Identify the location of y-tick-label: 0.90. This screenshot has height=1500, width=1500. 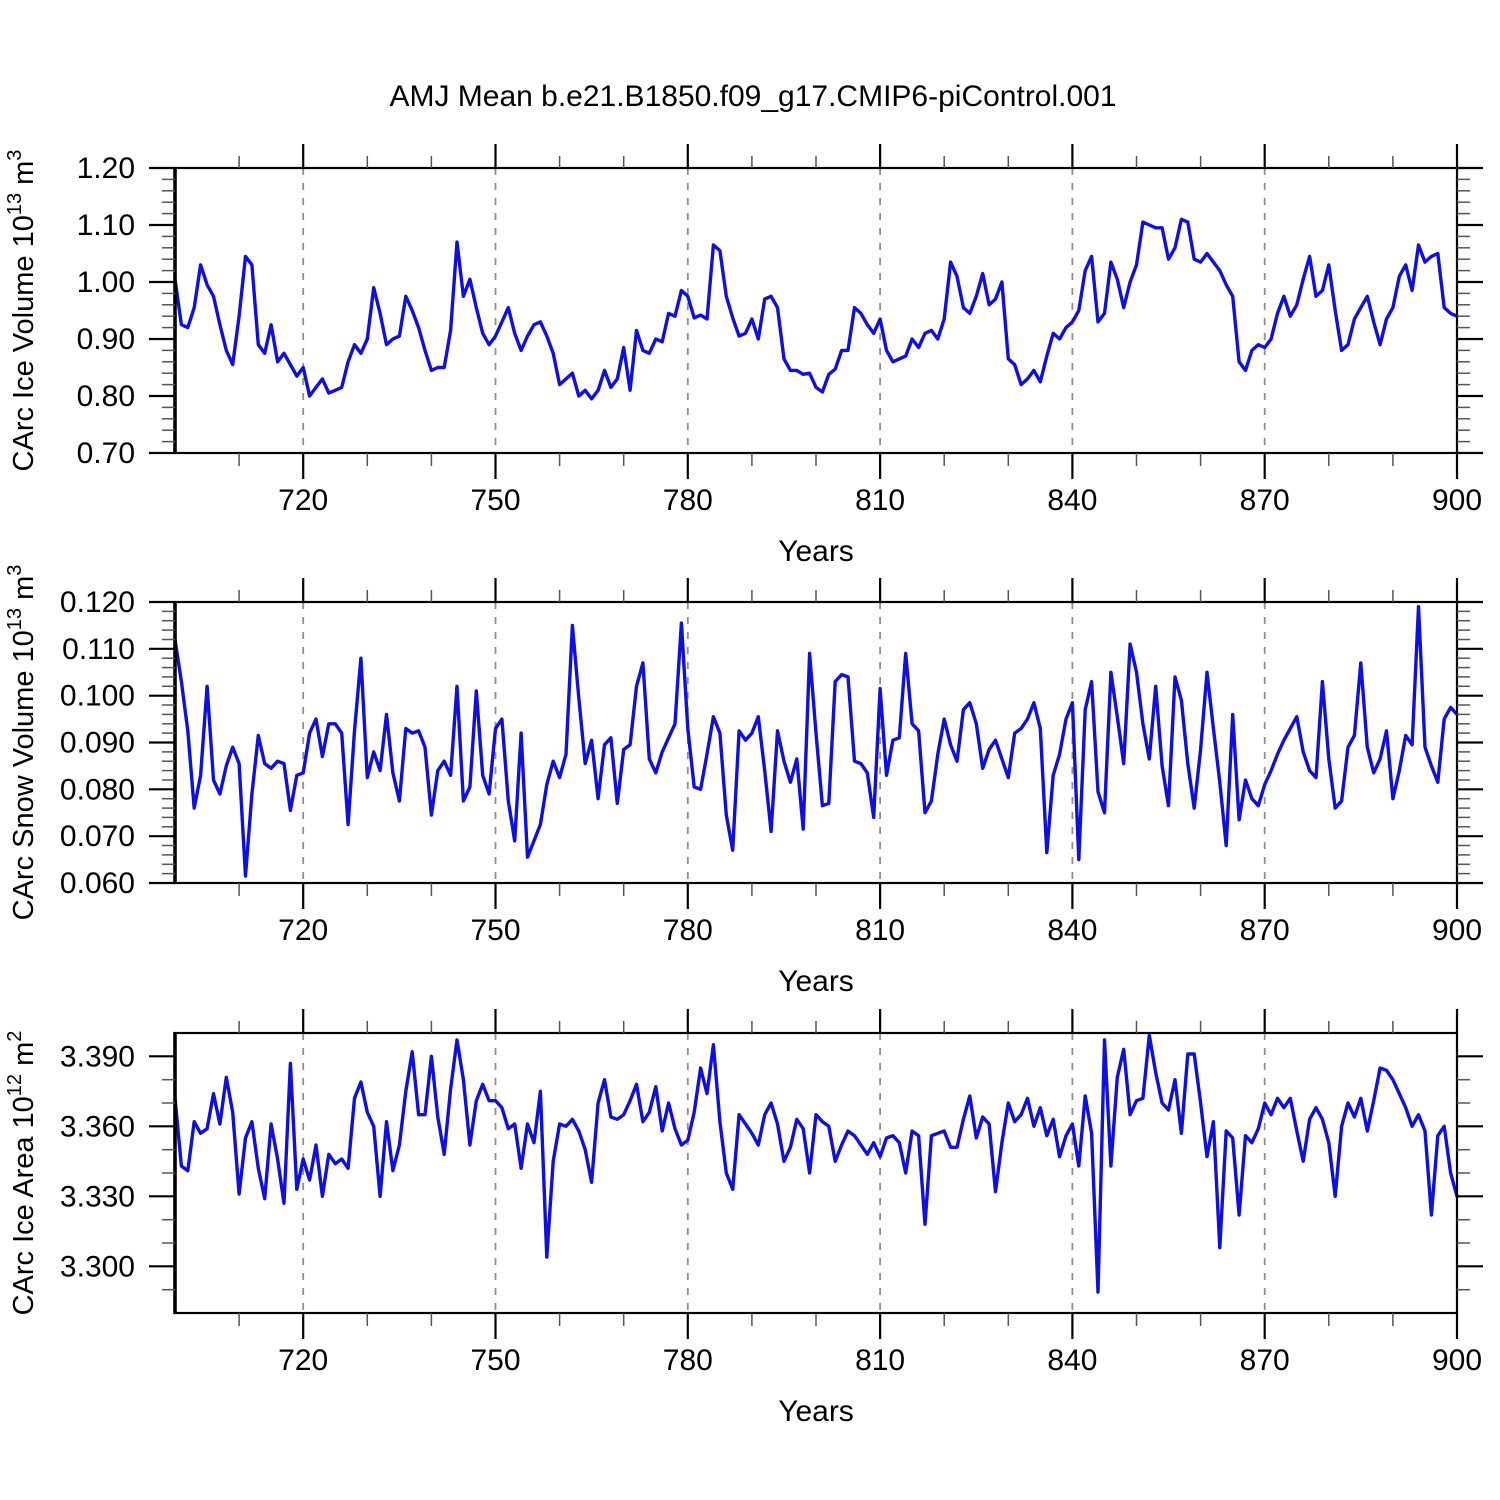
(106, 339).